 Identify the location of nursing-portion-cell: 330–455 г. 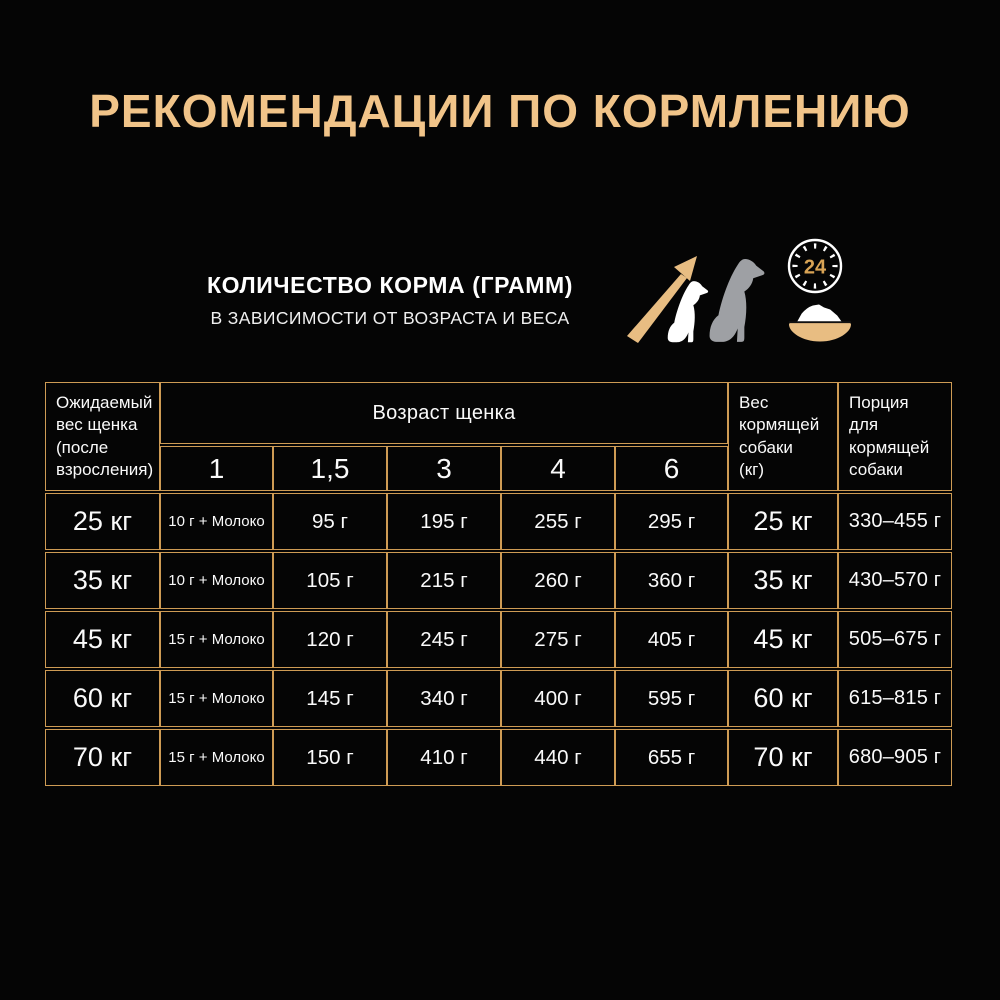
(895, 521).